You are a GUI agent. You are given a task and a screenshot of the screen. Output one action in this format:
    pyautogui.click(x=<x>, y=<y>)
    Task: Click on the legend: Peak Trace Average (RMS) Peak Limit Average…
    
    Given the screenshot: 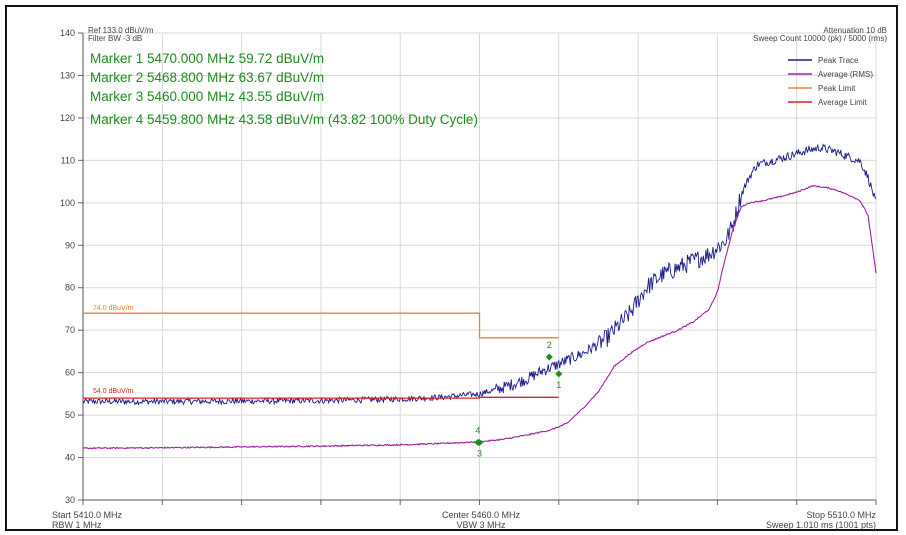 What is the action you would take?
    pyautogui.click(x=830, y=81)
    